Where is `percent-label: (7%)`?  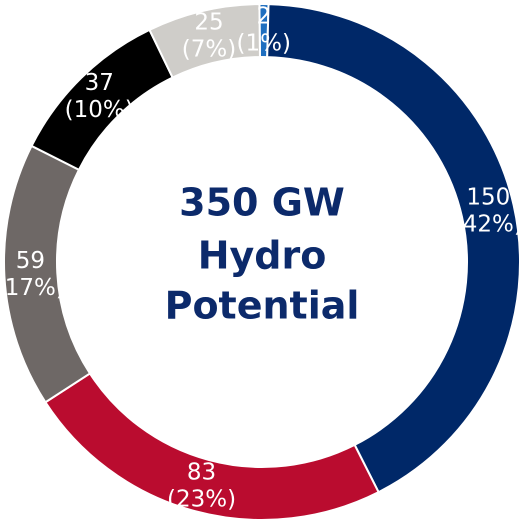 percent-label: (7%) is located at coordinates (209, 50).